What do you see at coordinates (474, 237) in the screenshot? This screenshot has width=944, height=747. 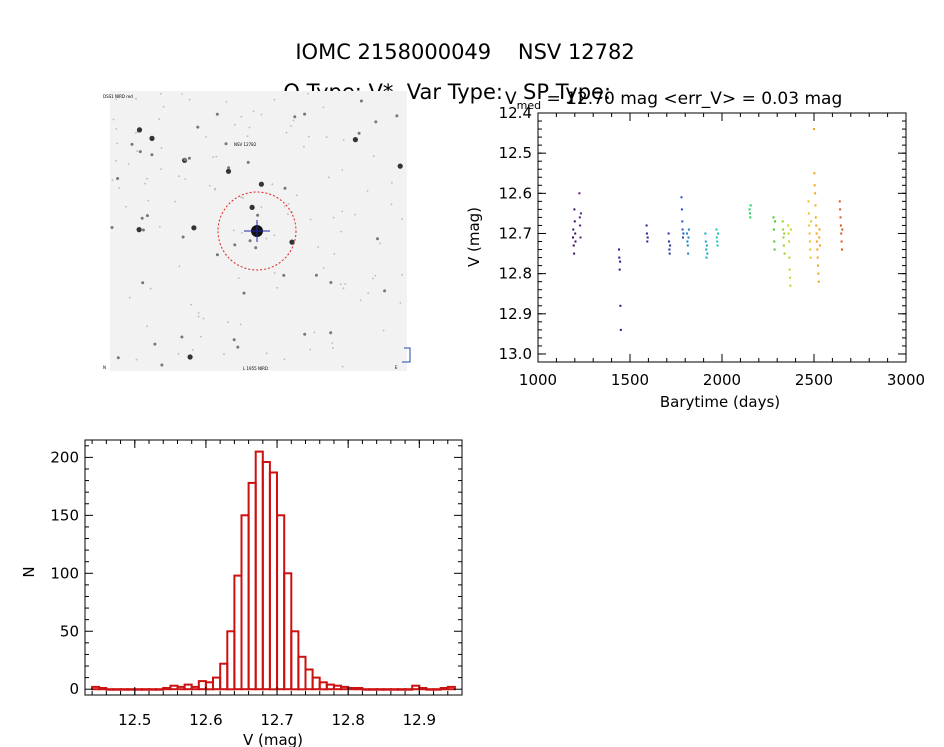 I see `light-curve-ylabel: V (mag)` at bounding box center [474, 237].